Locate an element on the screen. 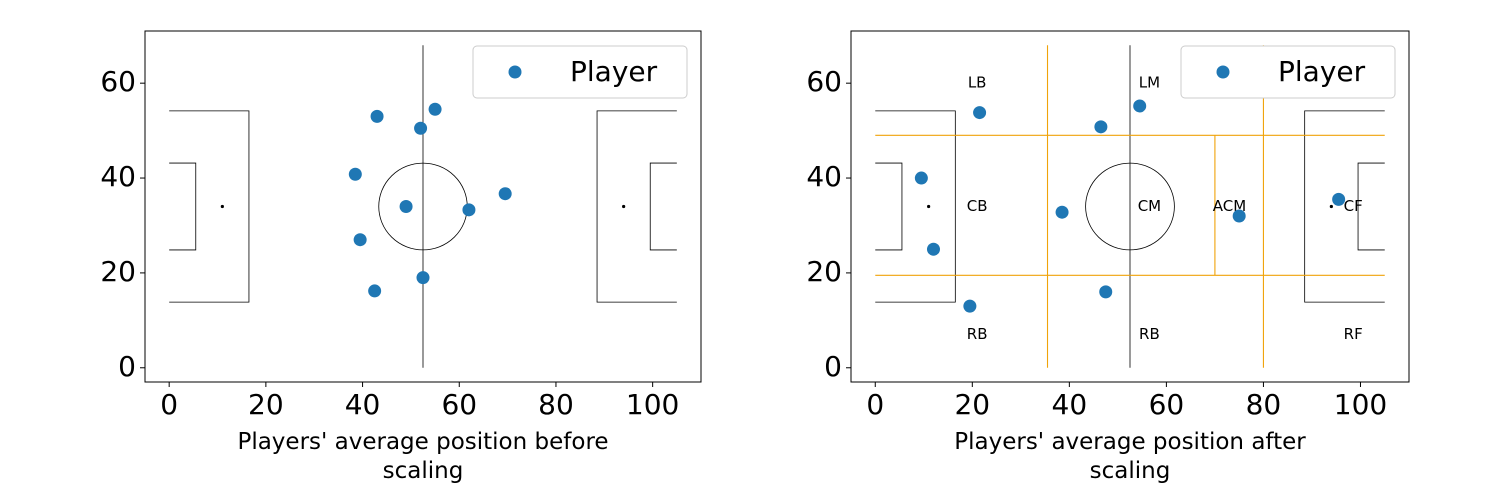 The height and width of the screenshot is (500, 1510). zone-label: CM is located at coordinates (1149, 206).